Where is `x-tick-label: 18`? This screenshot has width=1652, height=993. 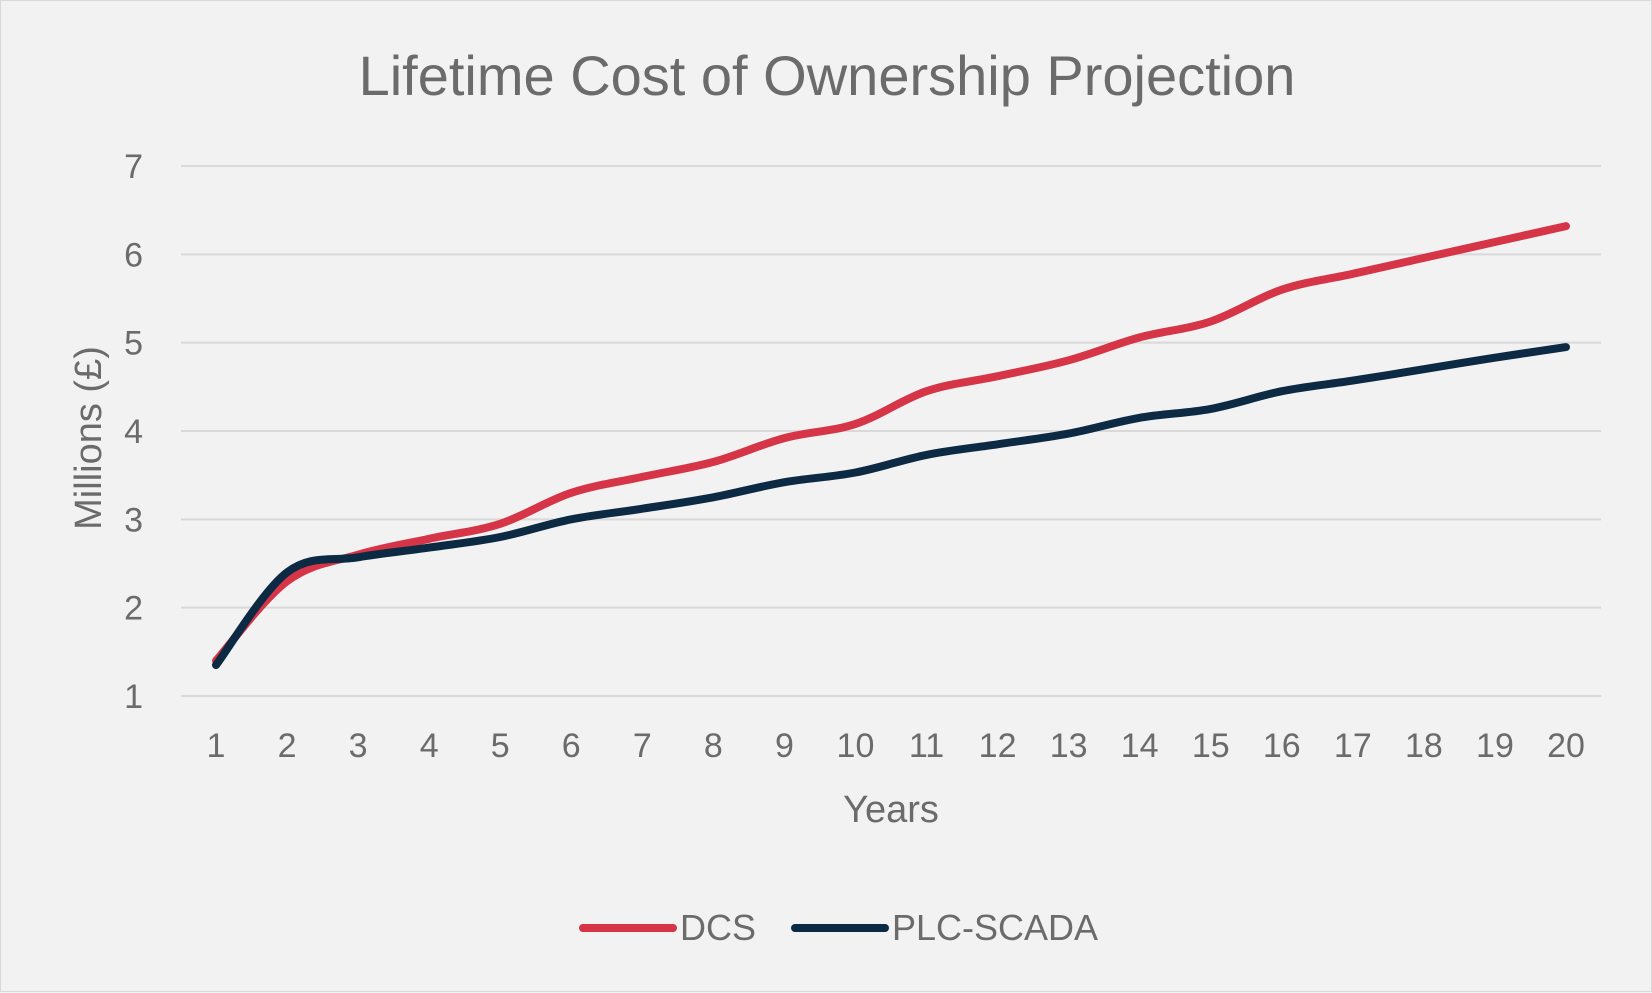
x-tick-label: 18 is located at coordinates (1424, 746).